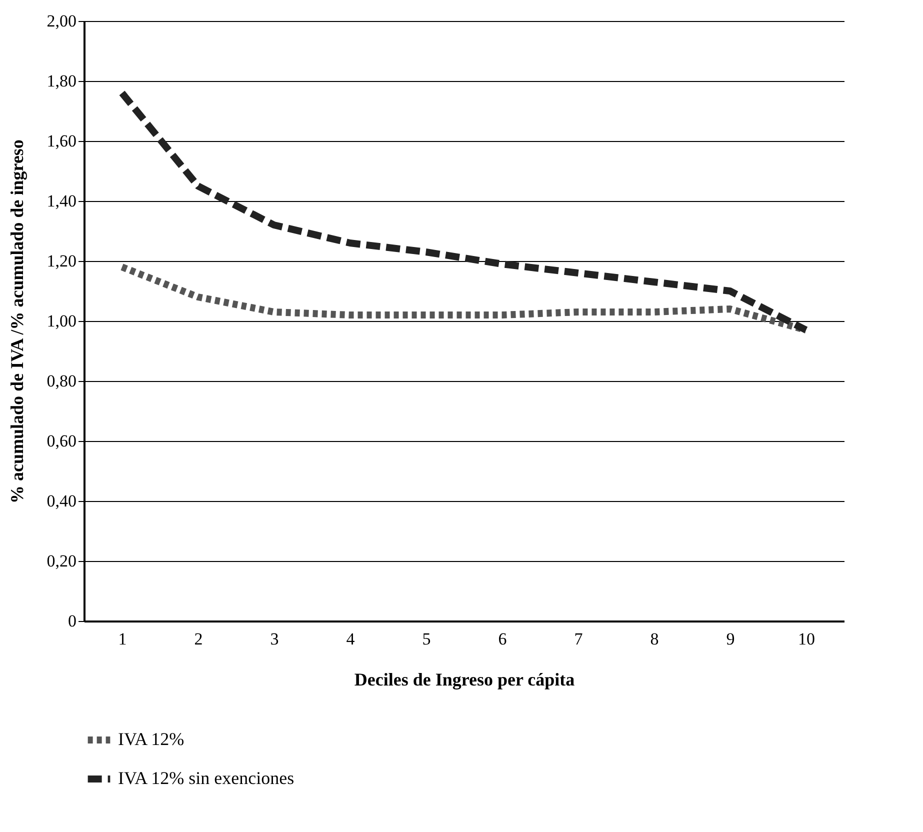 This screenshot has height=832, width=923. What do you see at coordinates (61, 141) in the screenshot?
I see `y-tick-label: 1,60` at bounding box center [61, 141].